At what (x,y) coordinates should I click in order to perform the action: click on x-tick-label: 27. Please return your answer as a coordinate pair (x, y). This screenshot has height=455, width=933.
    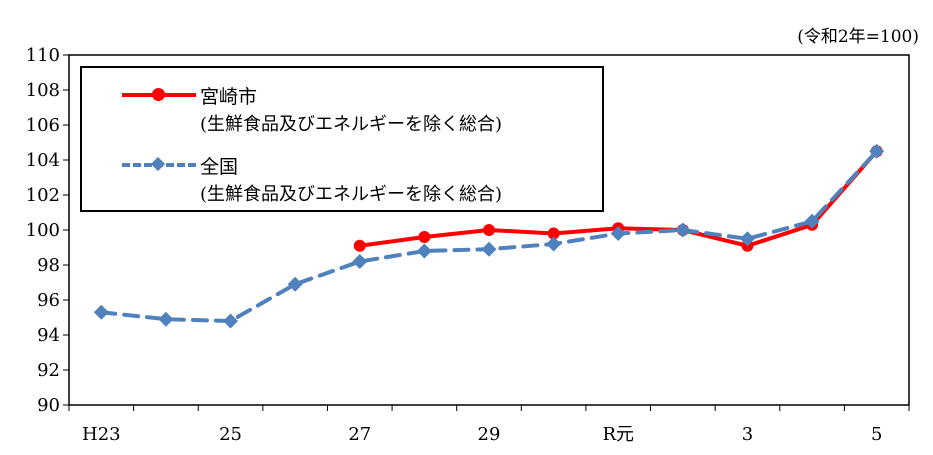
    Looking at the image, I should click on (359, 434).